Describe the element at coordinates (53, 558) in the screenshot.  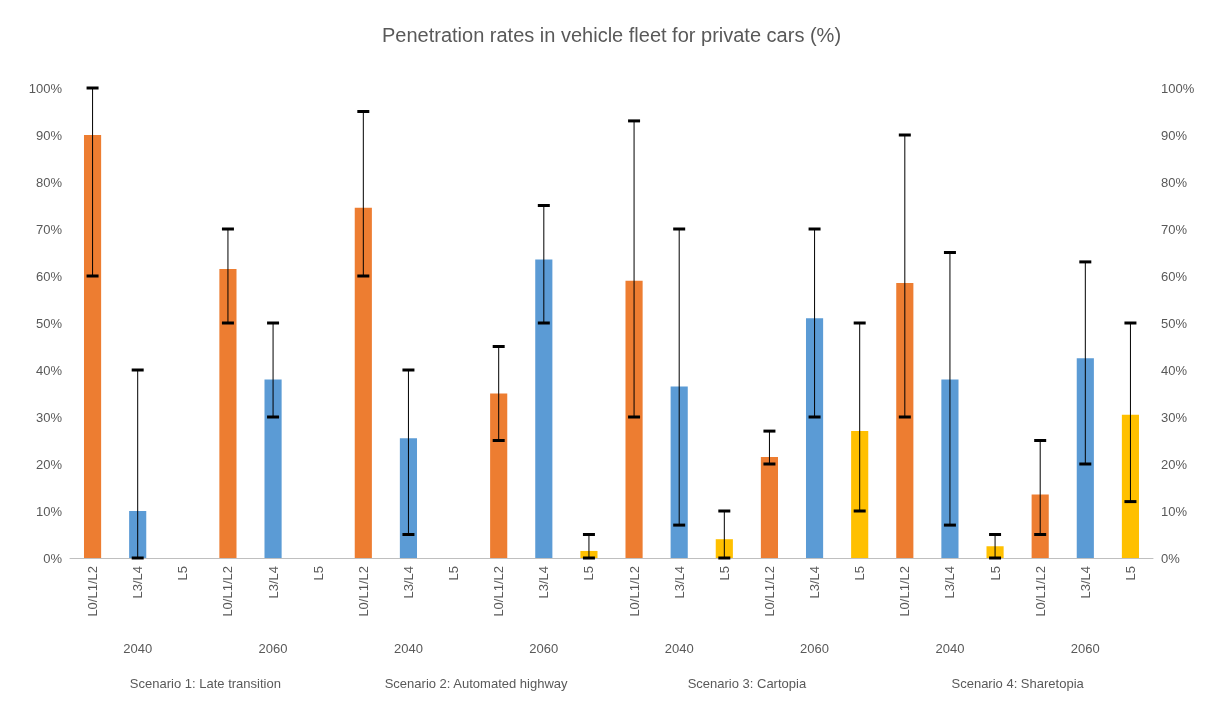
I see `y-tick-label: 0%` at that location.